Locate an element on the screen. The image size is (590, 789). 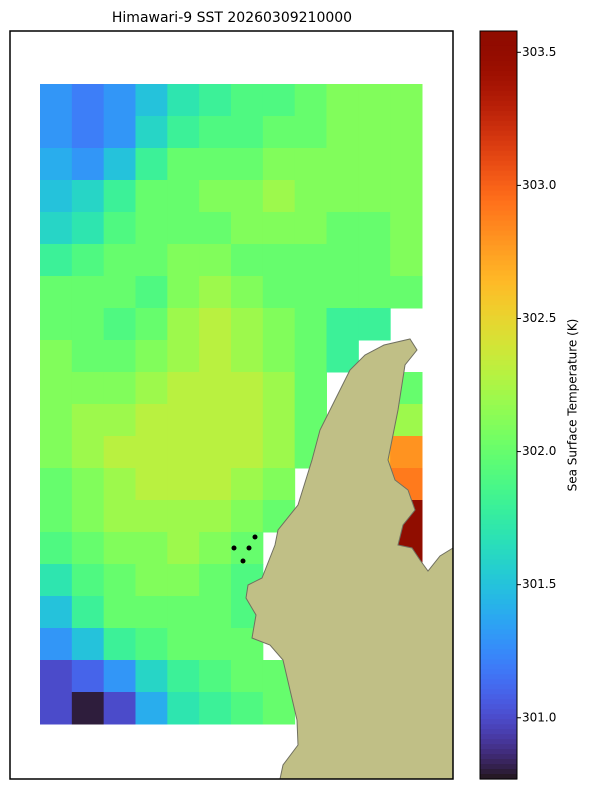
station is located at coordinates (234, 548).